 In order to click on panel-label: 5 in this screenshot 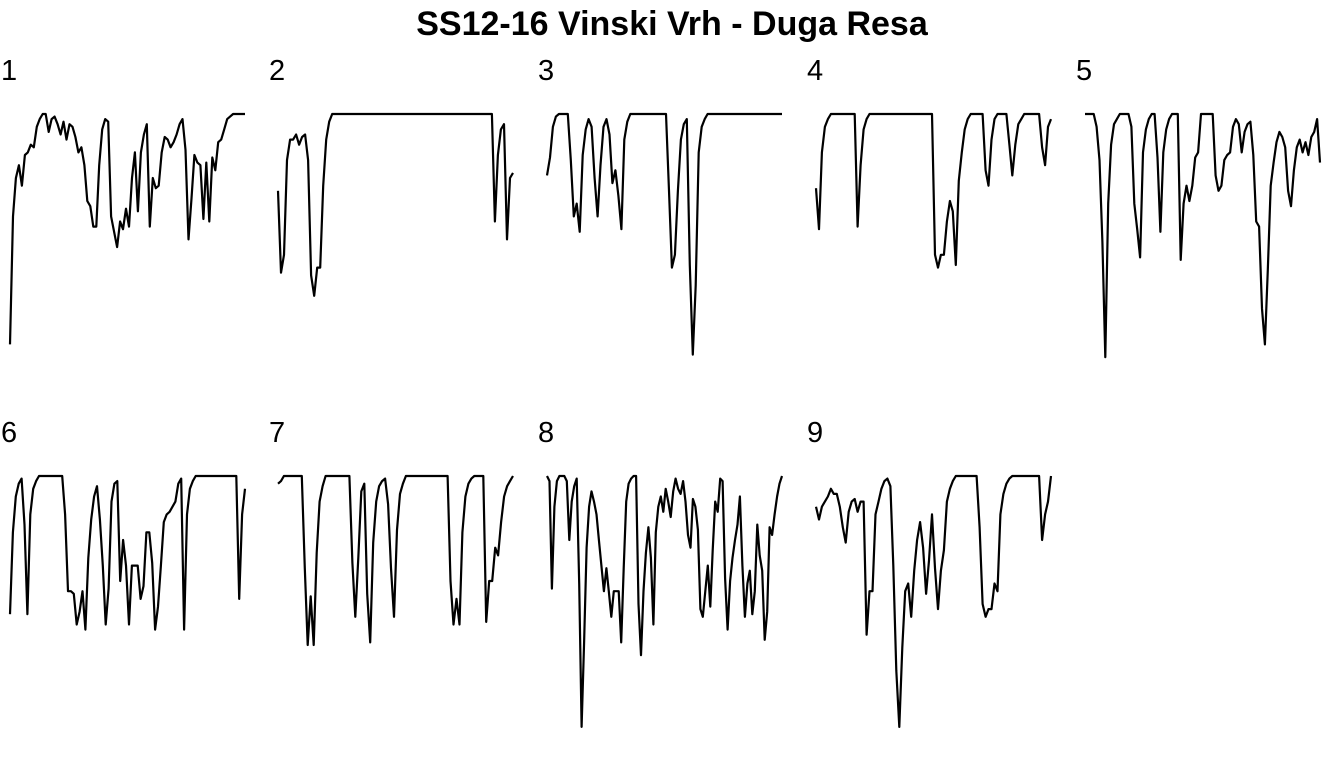, I will do `click(1084, 71)`.